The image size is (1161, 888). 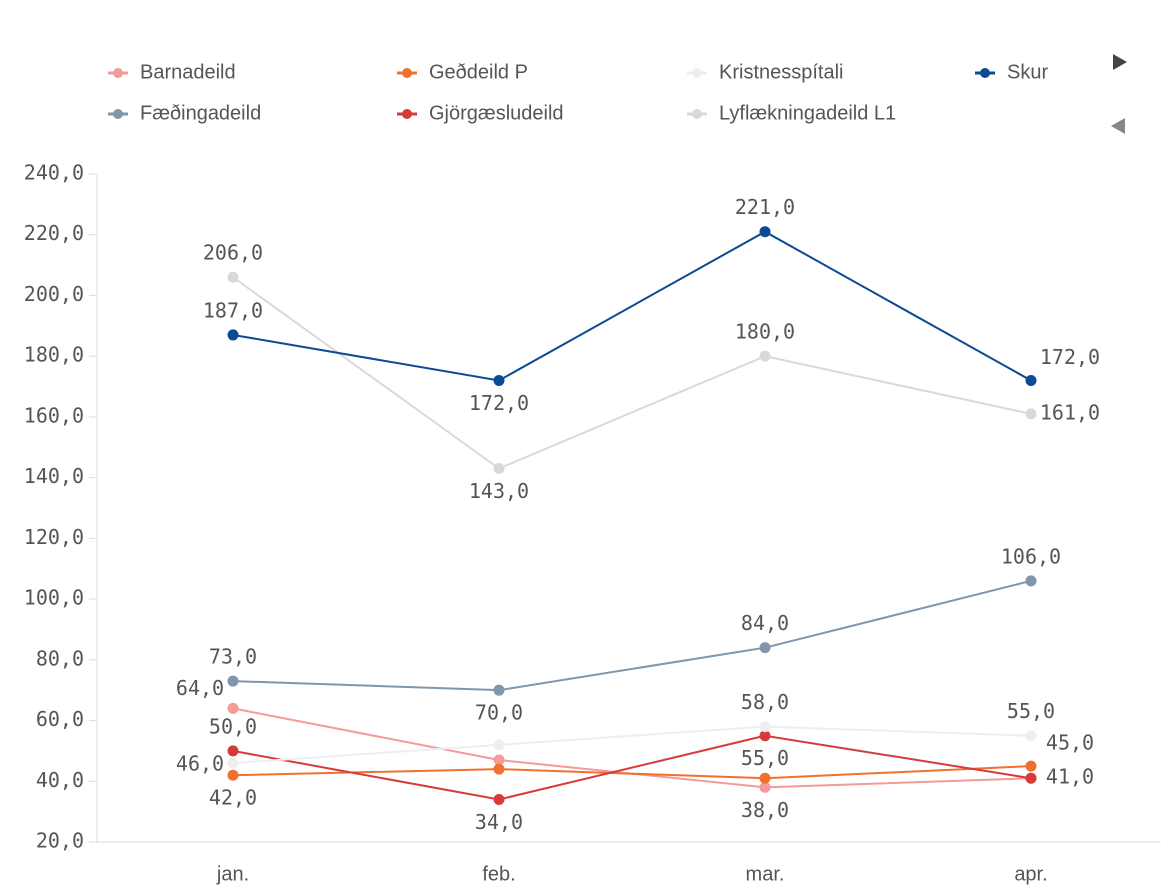 I want to click on data-label: 161,0, so click(x=1070, y=412).